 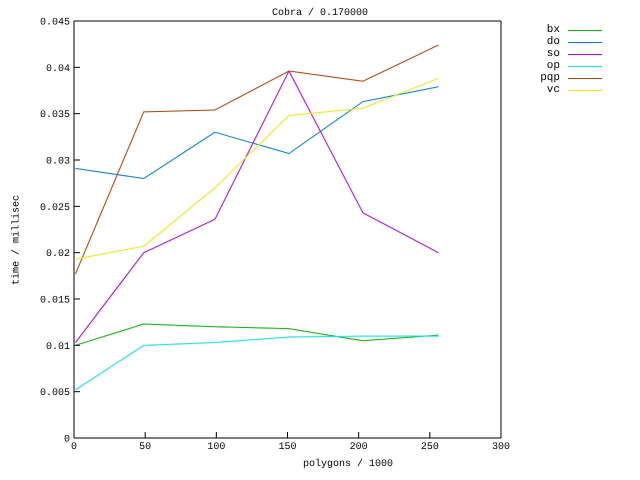 I want to click on legend-label: bx, so click(x=553, y=30).